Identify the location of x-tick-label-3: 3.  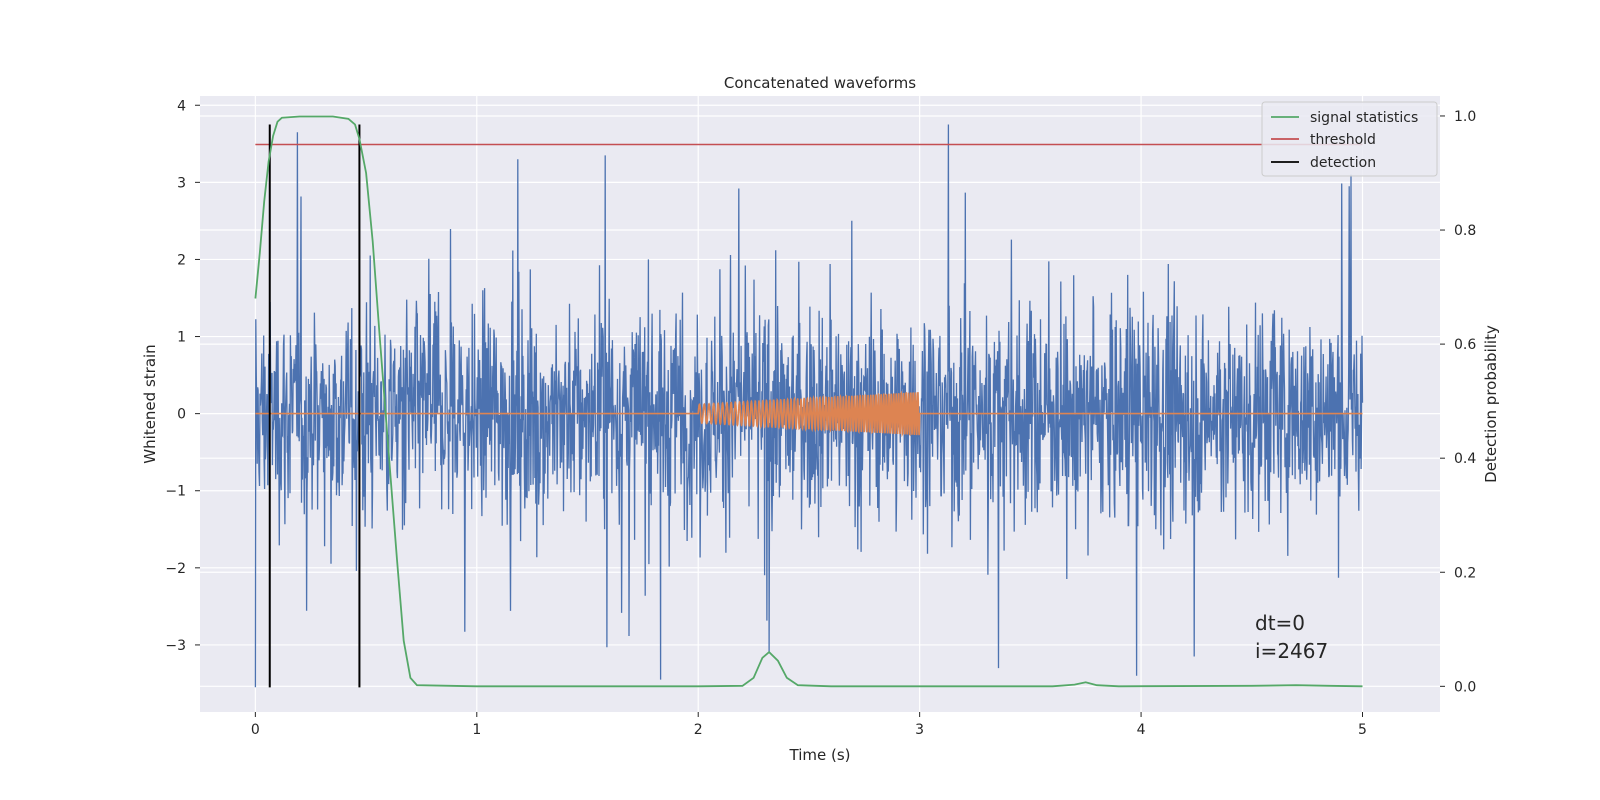
(919, 730).